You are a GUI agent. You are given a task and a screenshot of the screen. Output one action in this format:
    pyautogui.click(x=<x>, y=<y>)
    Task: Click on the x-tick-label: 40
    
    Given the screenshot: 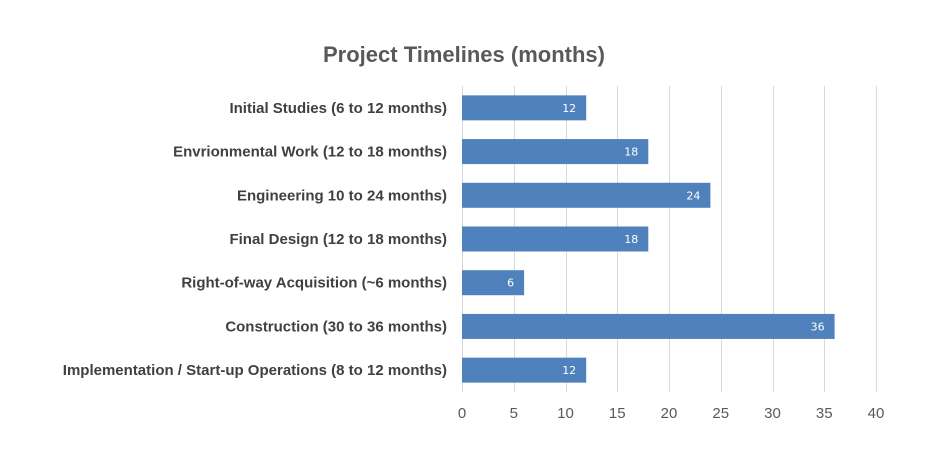 What is the action you would take?
    pyautogui.click(x=876, y=413)
    